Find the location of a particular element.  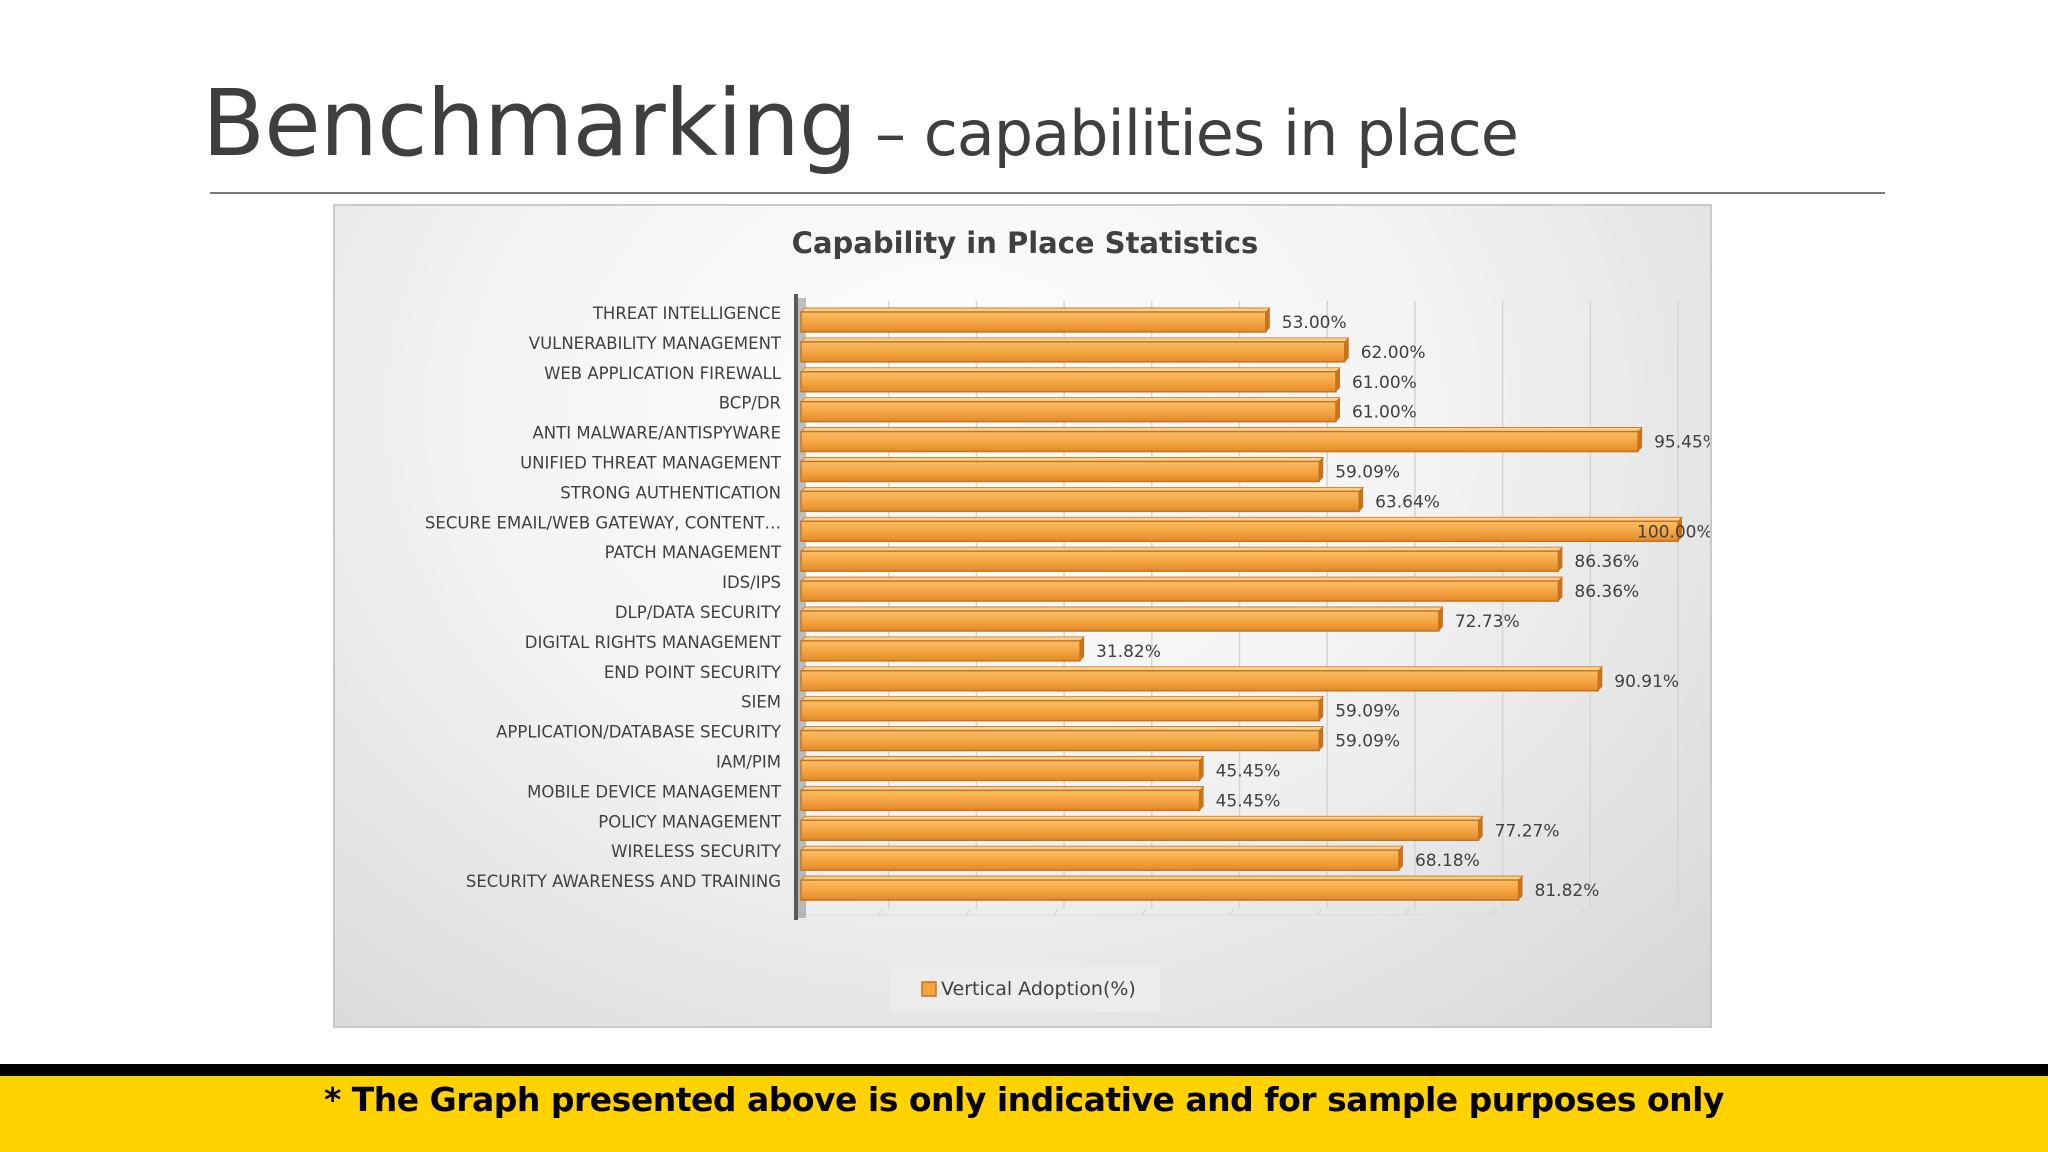

category-label: WEB APPLICATION FIREWALL is located at coordinates (663, 373).